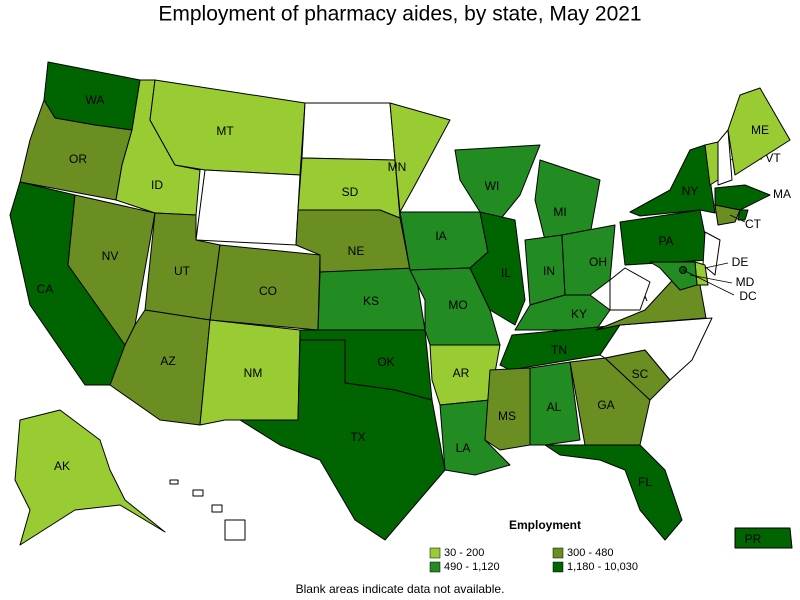  What do you see at coordinates (385, 362) in the screenshot?
I see `state-label: OK` at bounding box center [385, 362].